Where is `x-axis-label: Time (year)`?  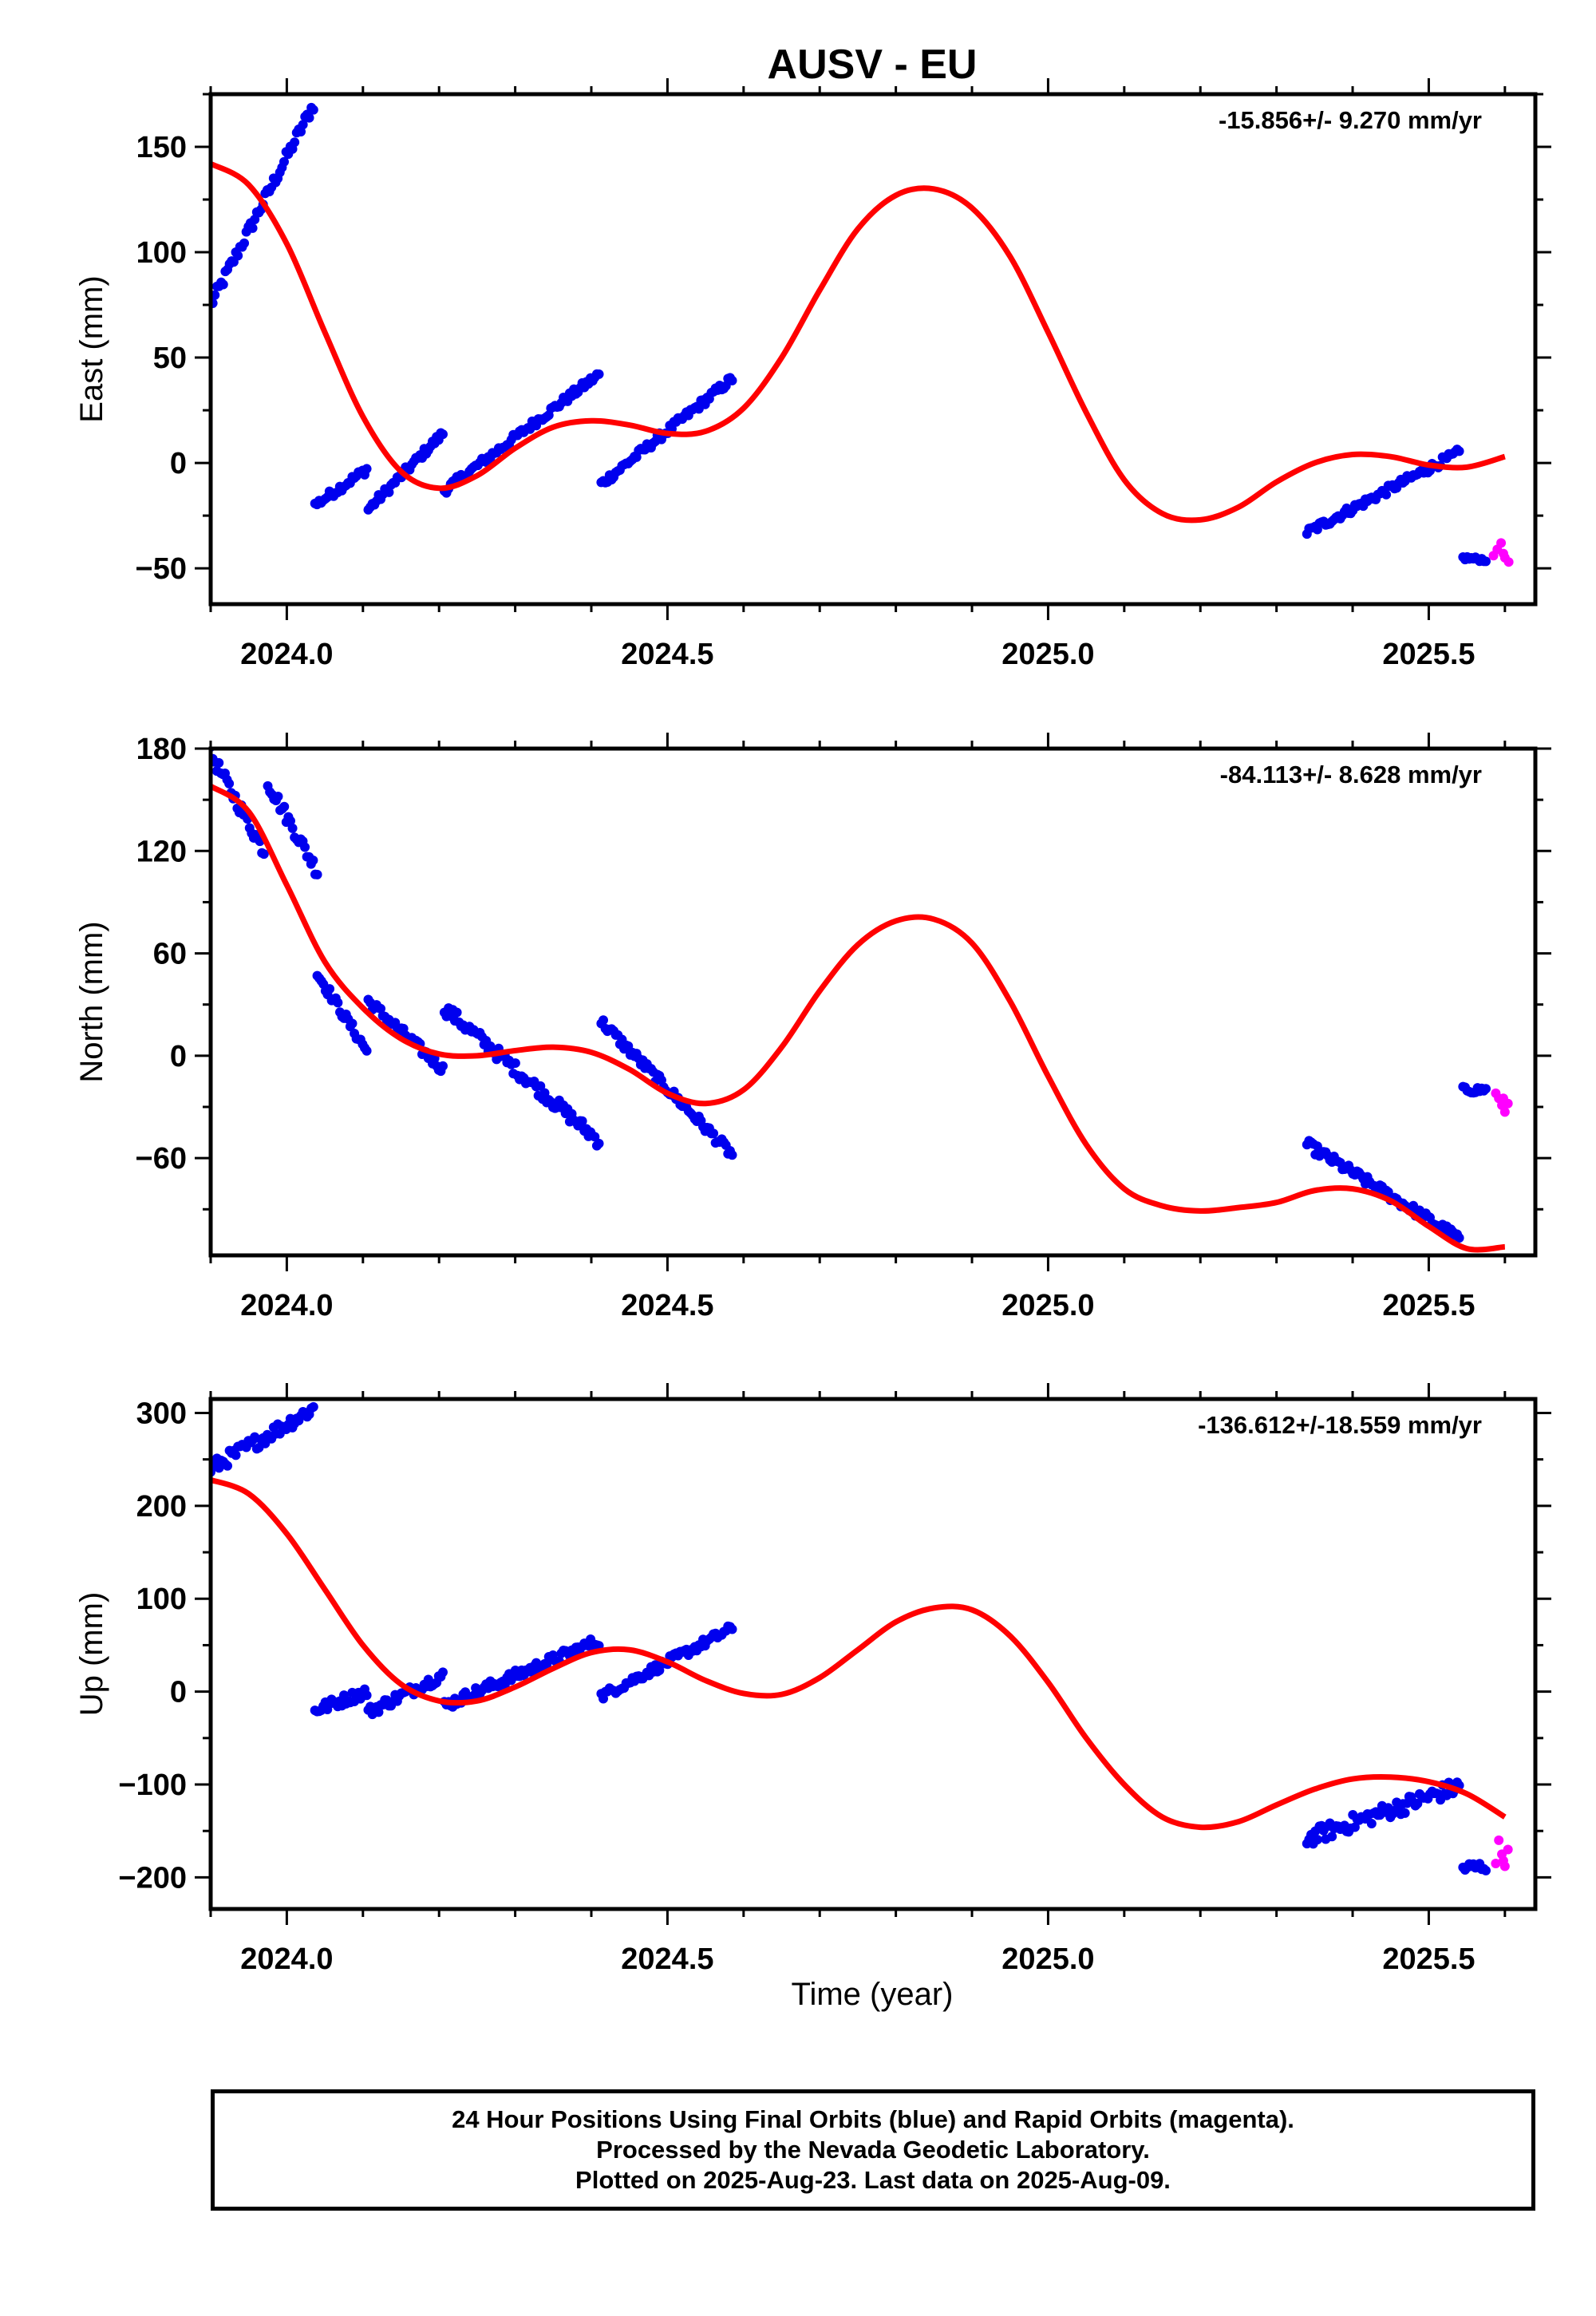 x-axis-label: Time (year) is located at coordinates (873, 1994).